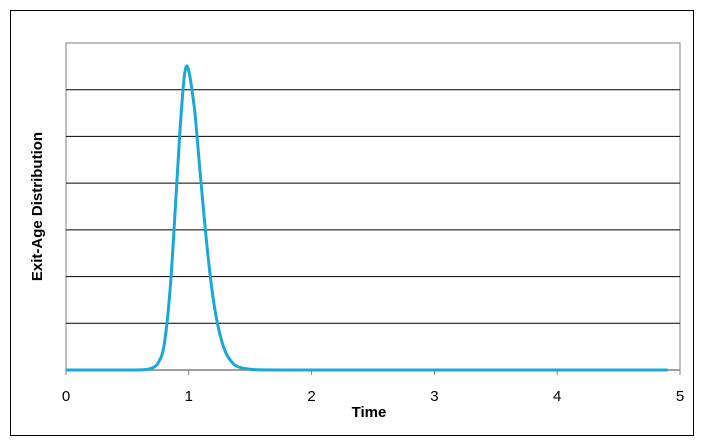  What do you see at coordinates (66, 396) in the screenshot?
I see `x-tick-label: 0` at bounding box center [66, 396].